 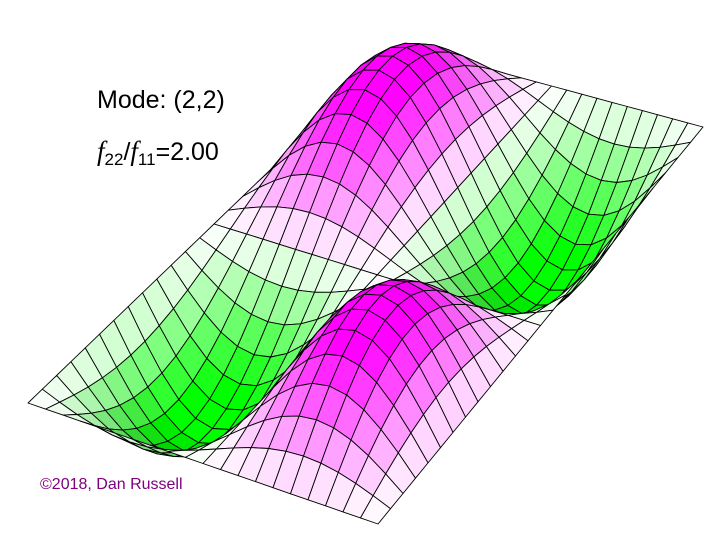 I want to click on ratio-denominator-symbol: f, so click(x=134, y=151).